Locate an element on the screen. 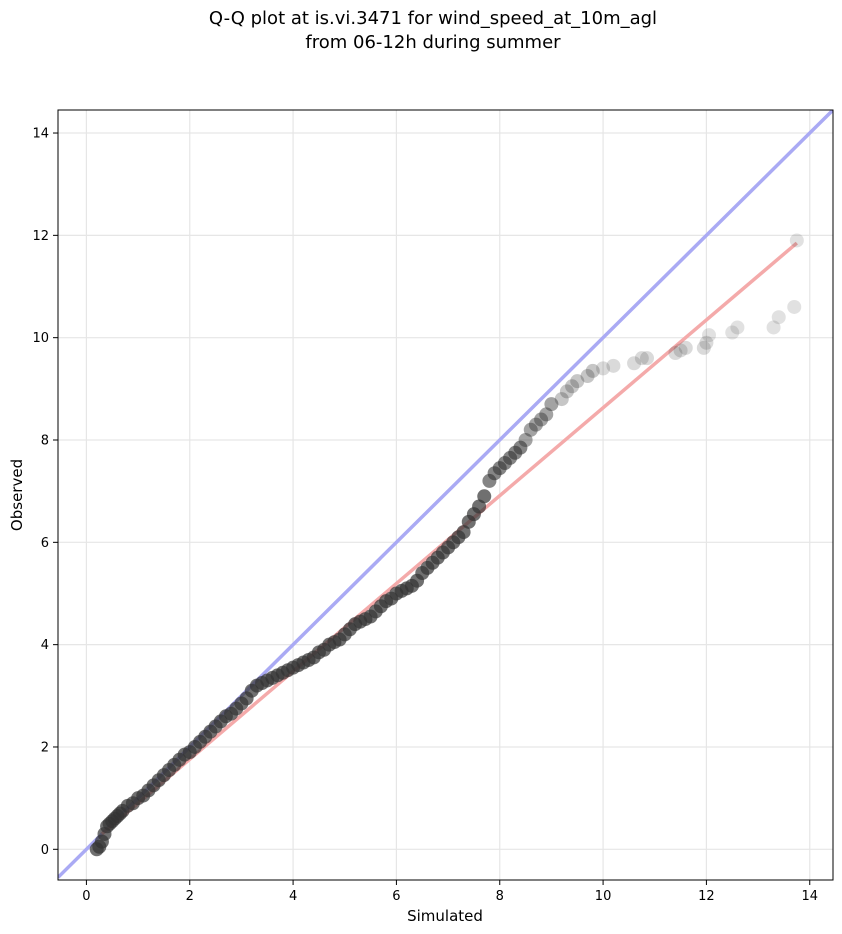 The image size is (842, 934). y-axis-label: Observed is located at coordinates (17, 495).